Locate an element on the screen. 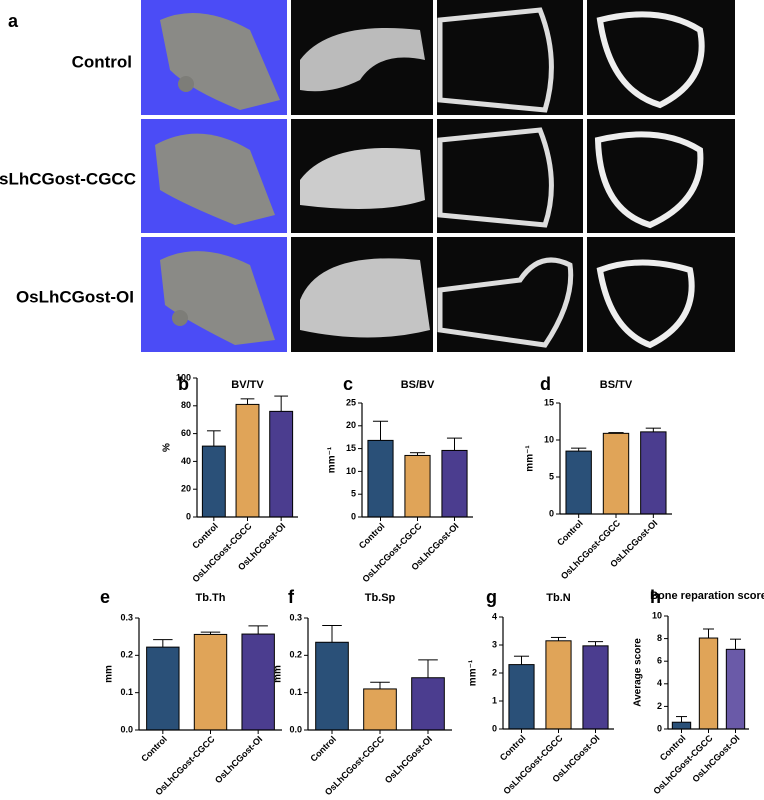 This screenshot has height=800, width=764. y-tick-label: 4 is located at coordinates (494, 616).